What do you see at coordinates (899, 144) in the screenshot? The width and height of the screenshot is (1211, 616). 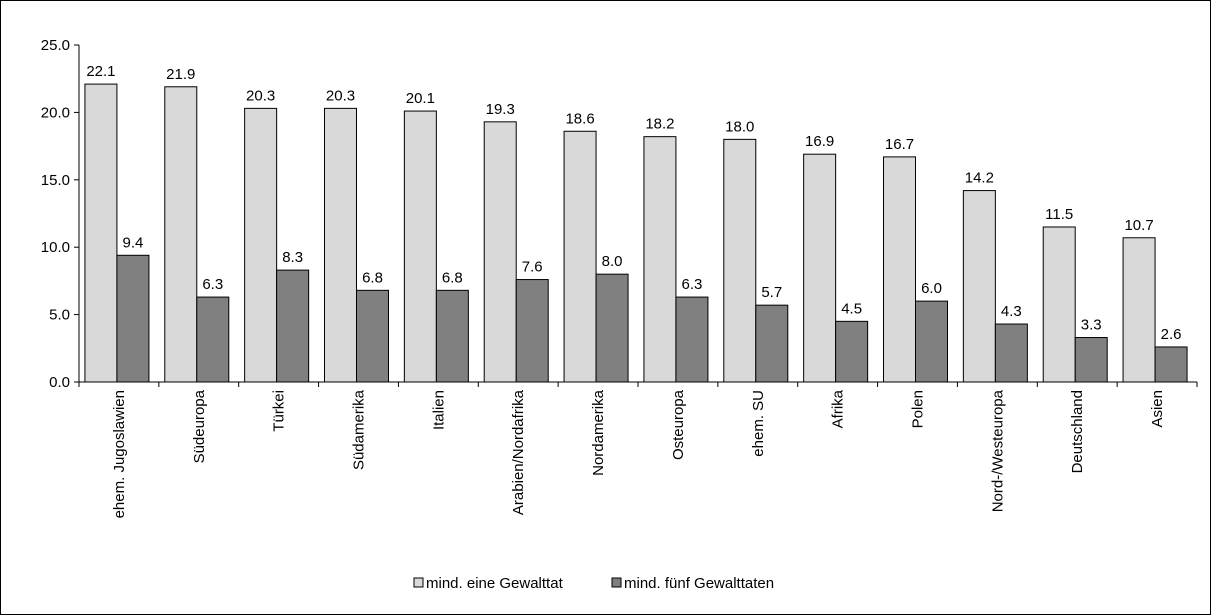 I see `data-label-eine-gewalttat: 16.7` at bounding box center [899, 144].